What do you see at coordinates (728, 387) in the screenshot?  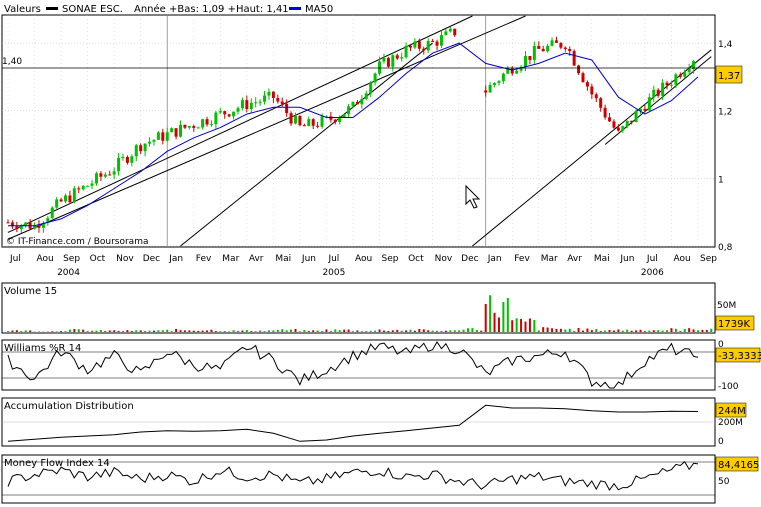 I see `williams-tick-100: -100` at bounding box center [728, 387].